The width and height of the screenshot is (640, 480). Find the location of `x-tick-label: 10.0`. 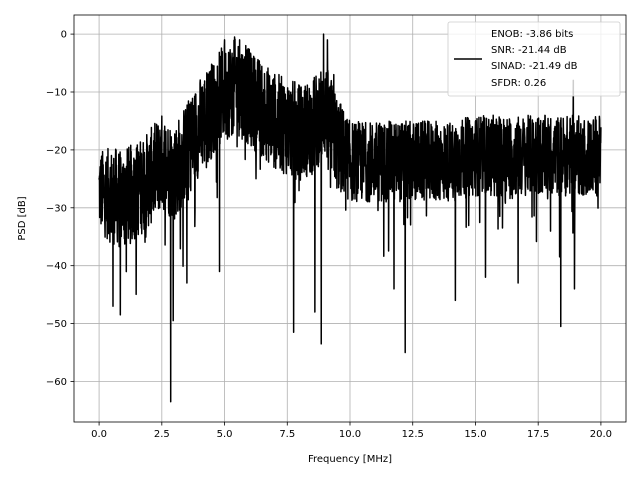

x-tick-label: 10.0 is located at coordinates (350, 434).